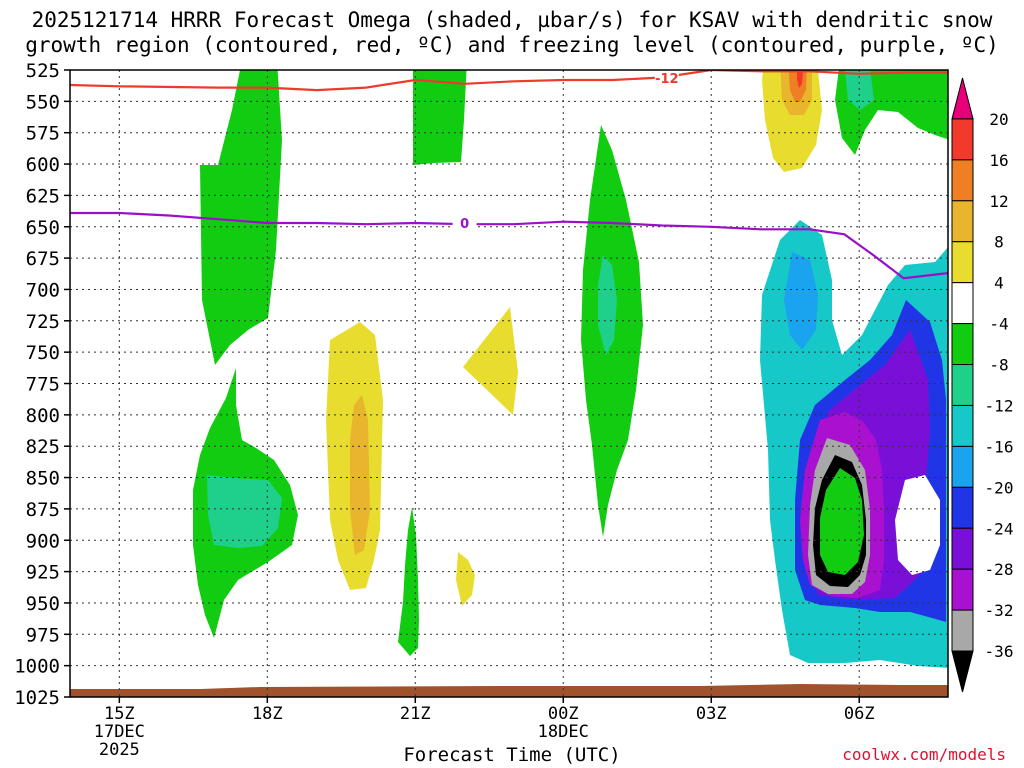 The height and width of the screenshot is (768, 1024). What do you see at coordinates (43, 479) in the screenshot?
I see `y-tick-label: 850` at bounding box center [43, 479].